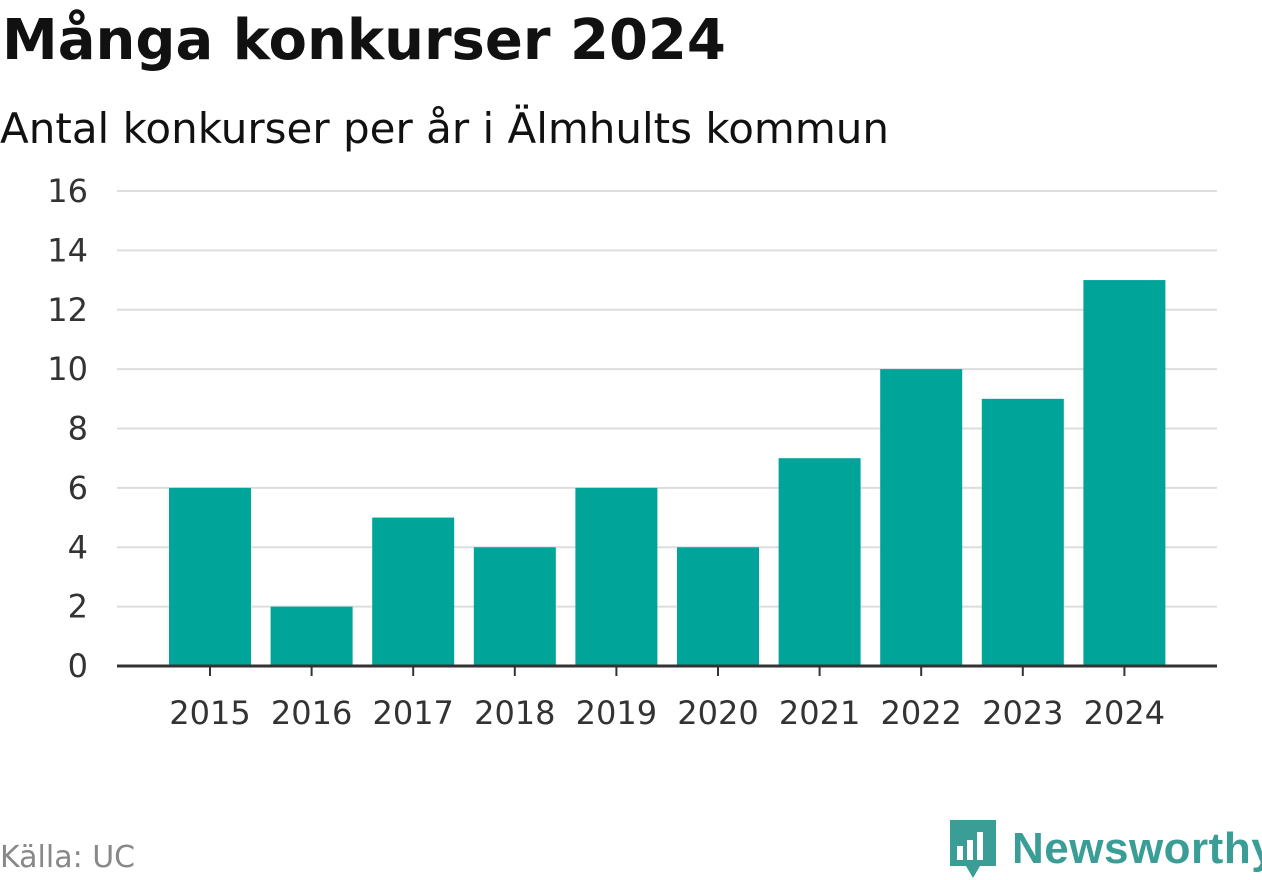 The image size is (1262, 880). What do you see at coordinates (1124, 473) in the screenshot?
I see `bar-2024` at bounding box center [1124, 473].